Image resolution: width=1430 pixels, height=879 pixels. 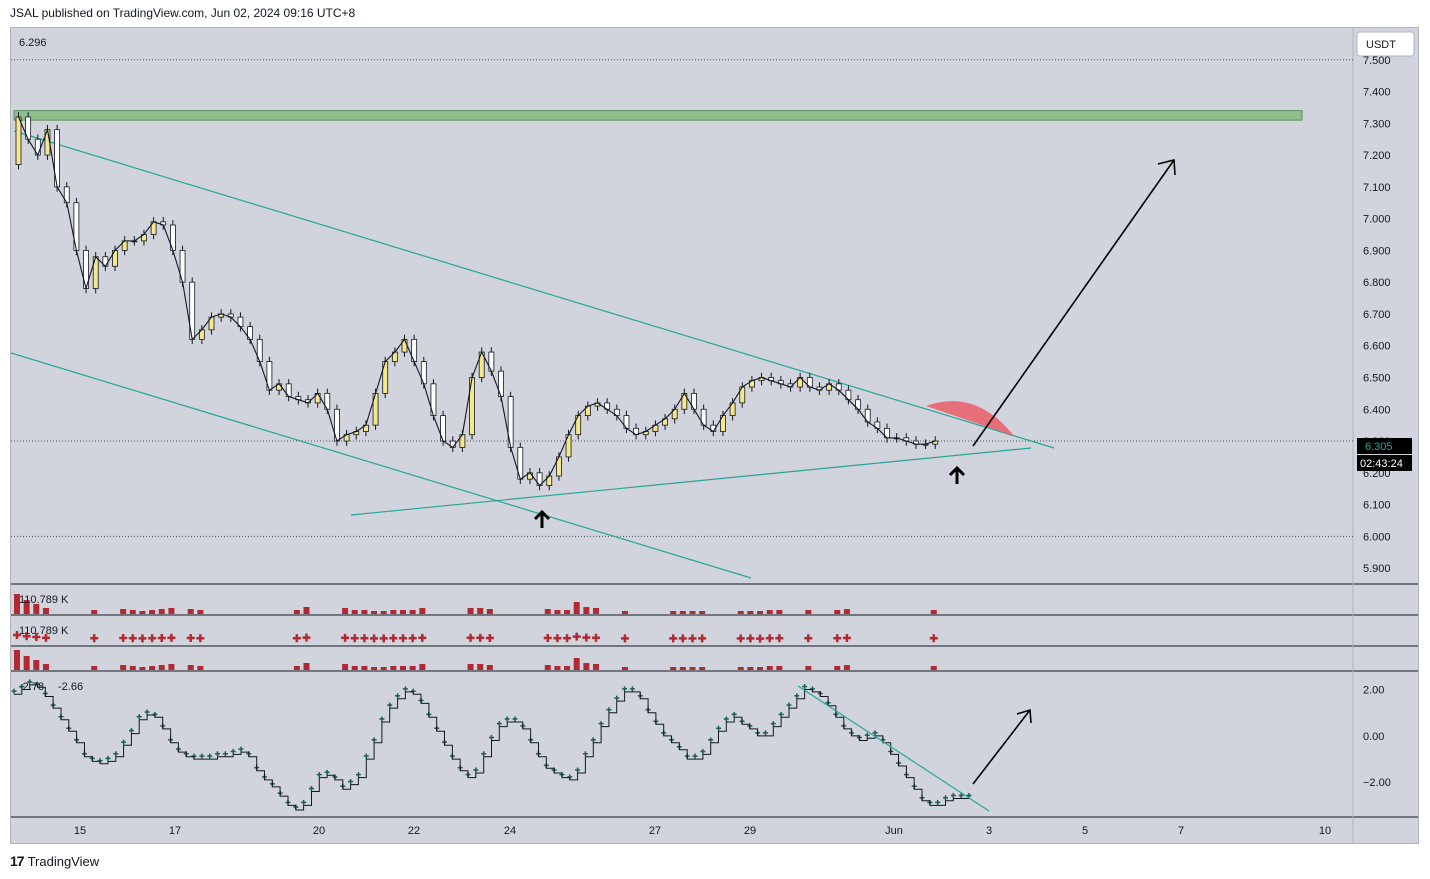 What do you see at coordinates (1002, 746) in the screenshot?
I see `oscillator-projection-arrow` at bounding box center [1002, 746].